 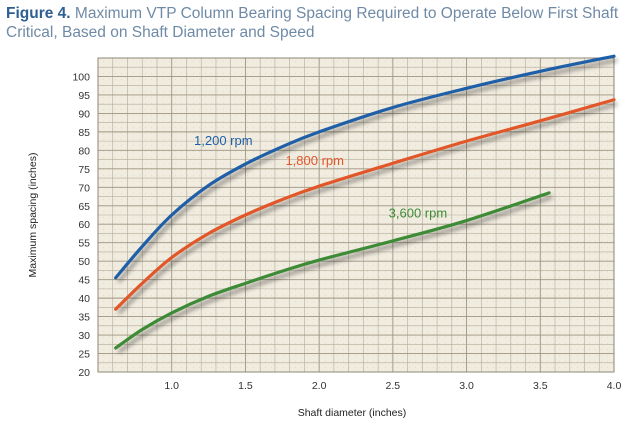 I want to click on y-tick-labels: 20 25 30 35 40 45 50 55 60 65 70 75 80 85 90 95 100, so click(x=81, y=225).